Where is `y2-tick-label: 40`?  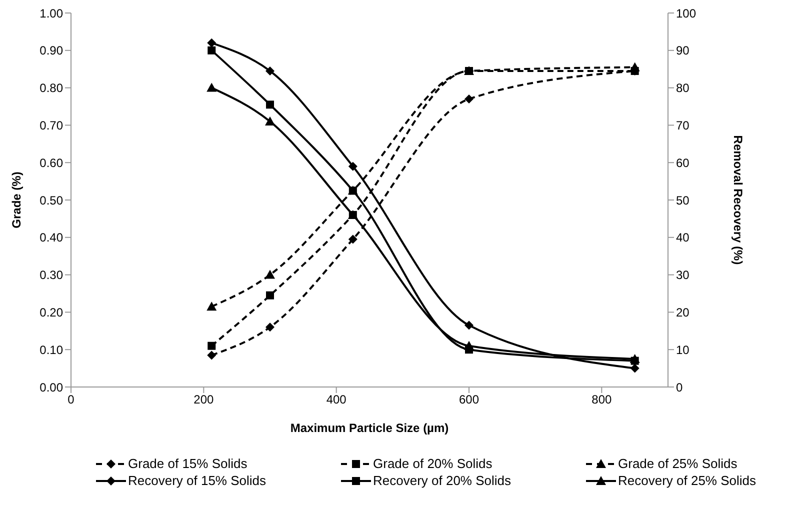
y2-tick-label: 40 is located at coordinates (683, 237).